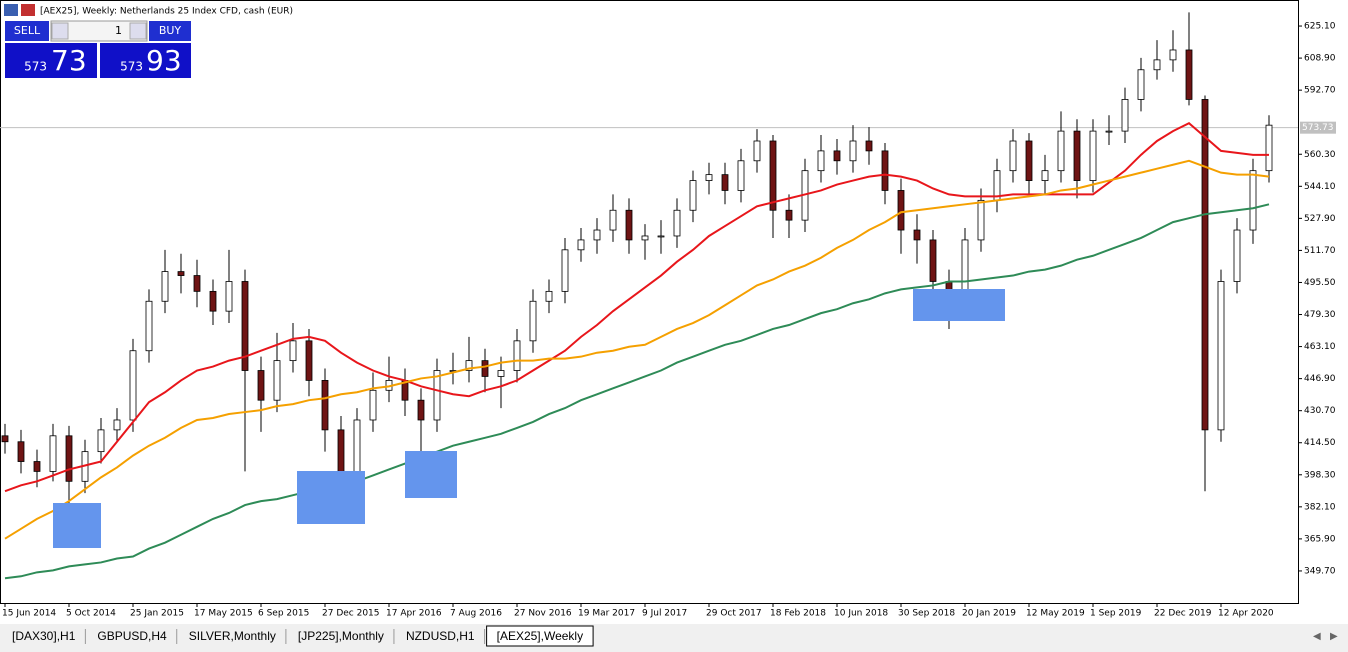  I want to click on tab-label: [AEX25],Weekly, so click(540, 636).